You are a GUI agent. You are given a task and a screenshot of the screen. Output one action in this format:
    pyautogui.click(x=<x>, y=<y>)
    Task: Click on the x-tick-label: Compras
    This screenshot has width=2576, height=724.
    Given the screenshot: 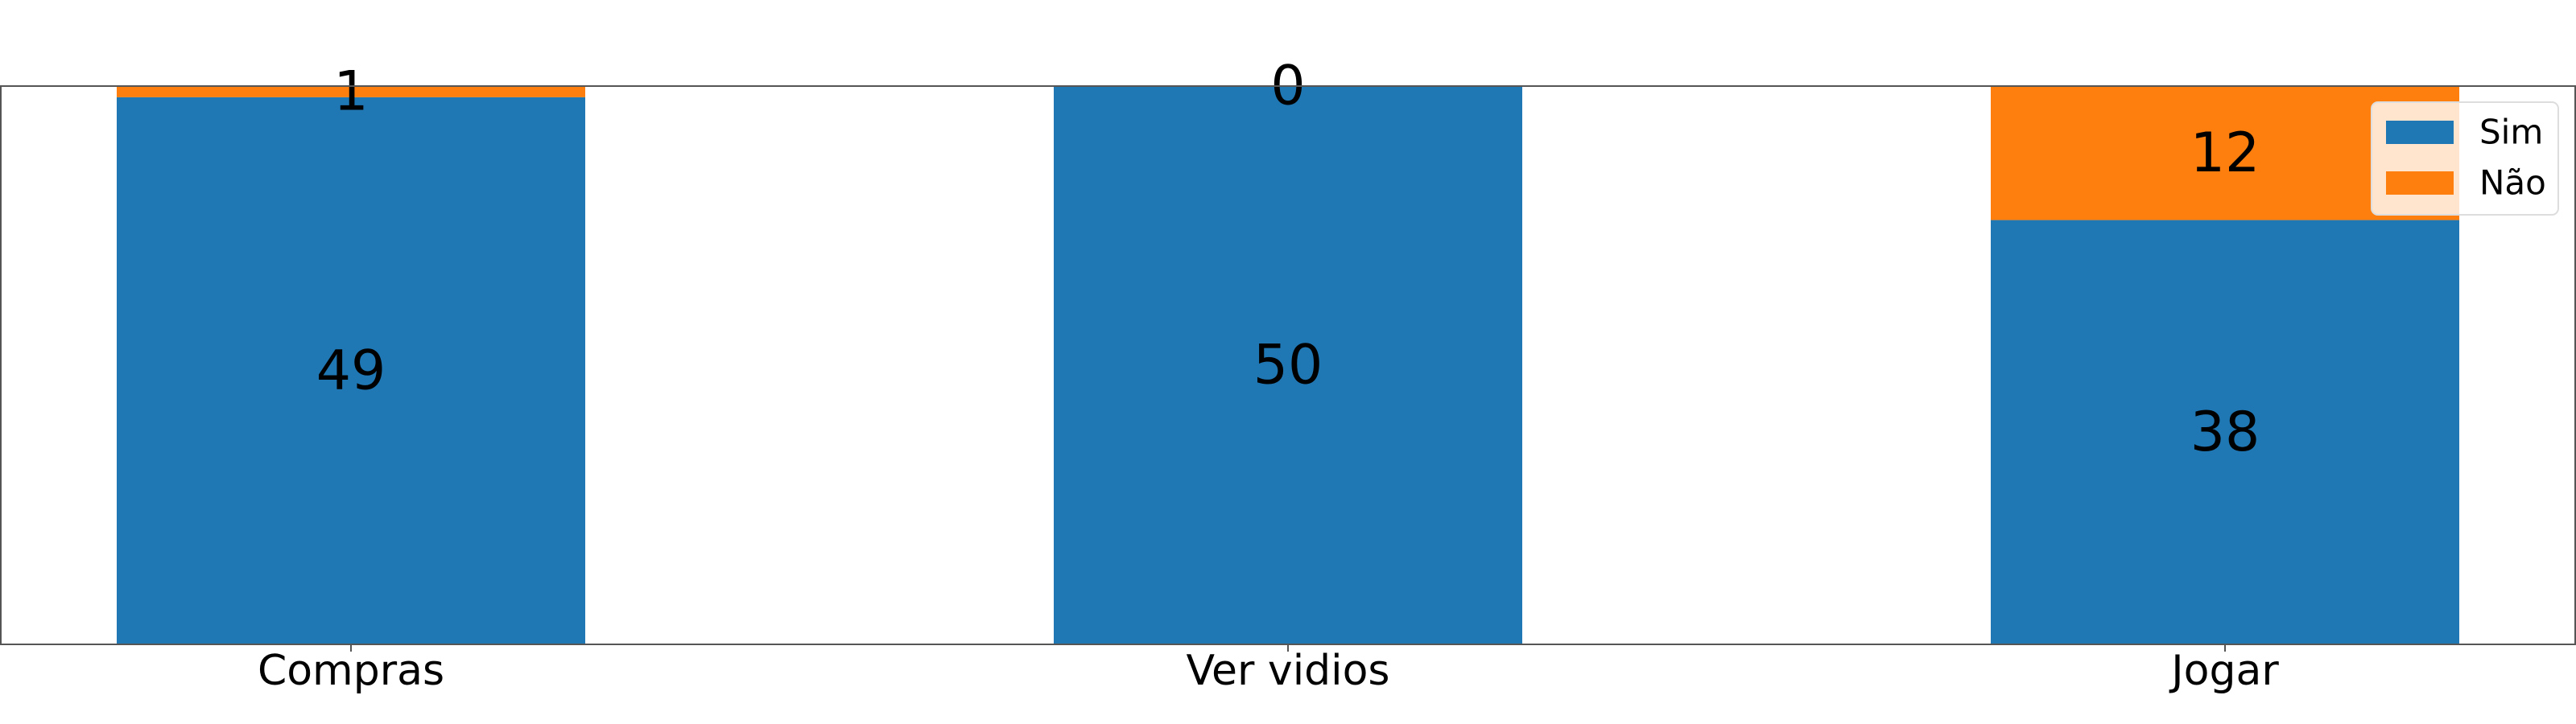 What is the action you would take?
    pyautogui.click(x=351, y=671)
    